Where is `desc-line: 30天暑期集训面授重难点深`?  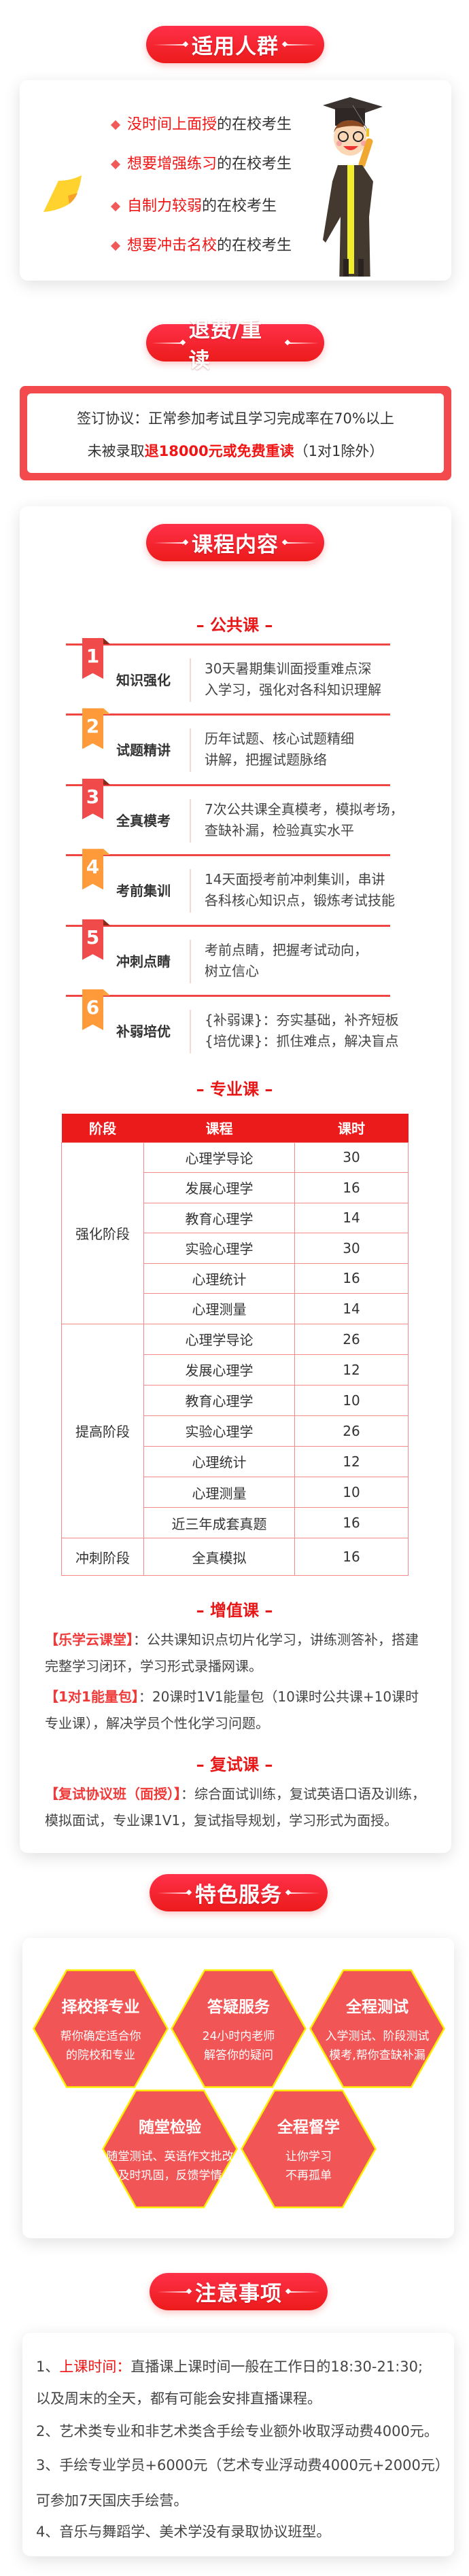 desc-line: 30天暑期集训面授重难点深 is located at coordinates (288, 668).